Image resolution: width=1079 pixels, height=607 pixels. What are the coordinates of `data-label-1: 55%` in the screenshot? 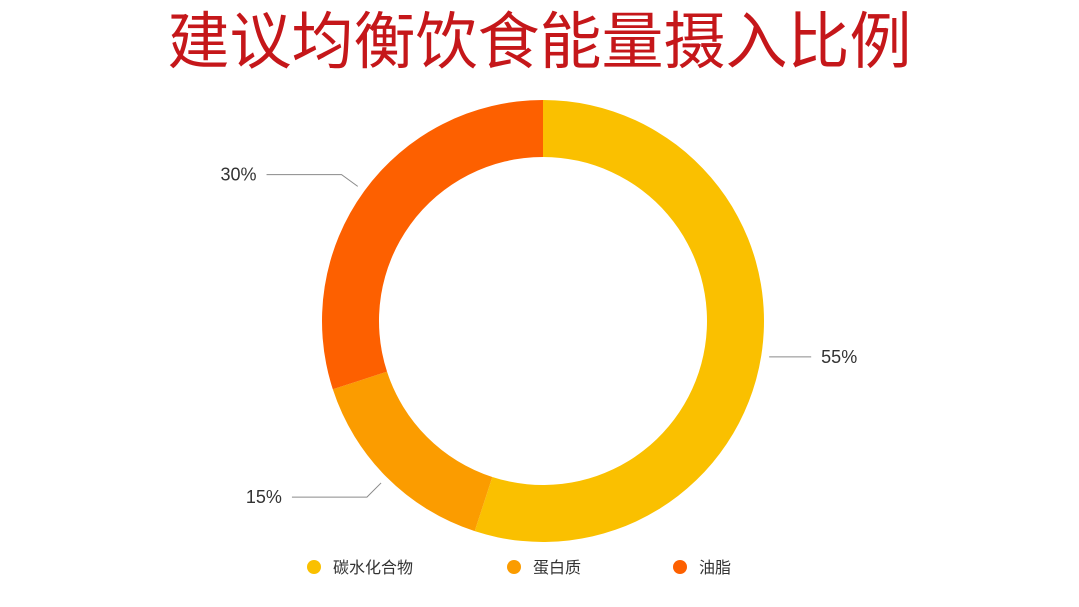 It's located at (839, 357).